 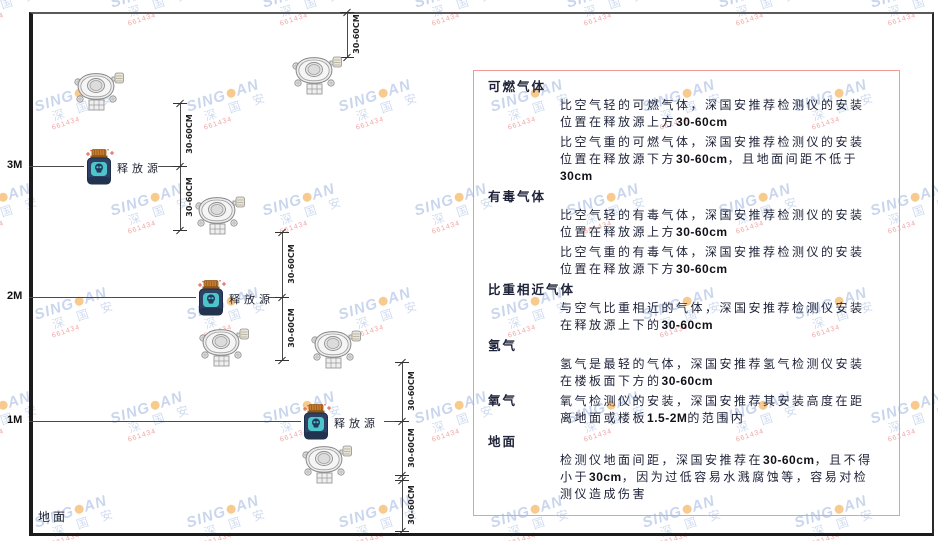 I want to click on section-heading: 有毒气体, so click(x=517, y=197).